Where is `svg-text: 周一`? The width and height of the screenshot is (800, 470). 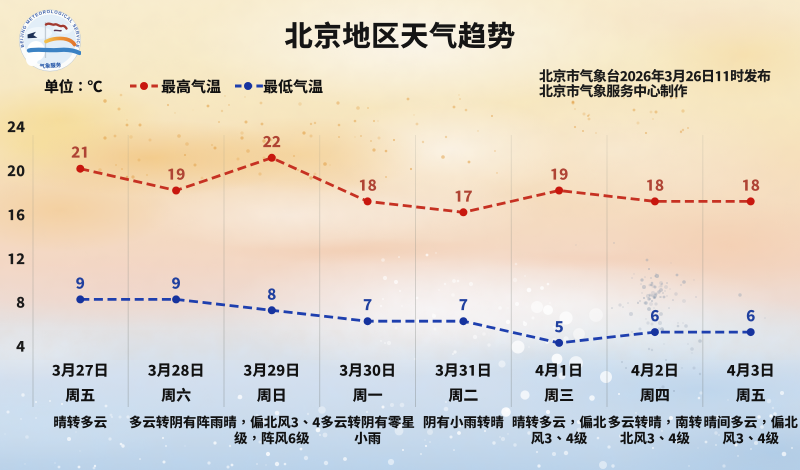 svg-text: 周一 is located at coordinates (368, 396).